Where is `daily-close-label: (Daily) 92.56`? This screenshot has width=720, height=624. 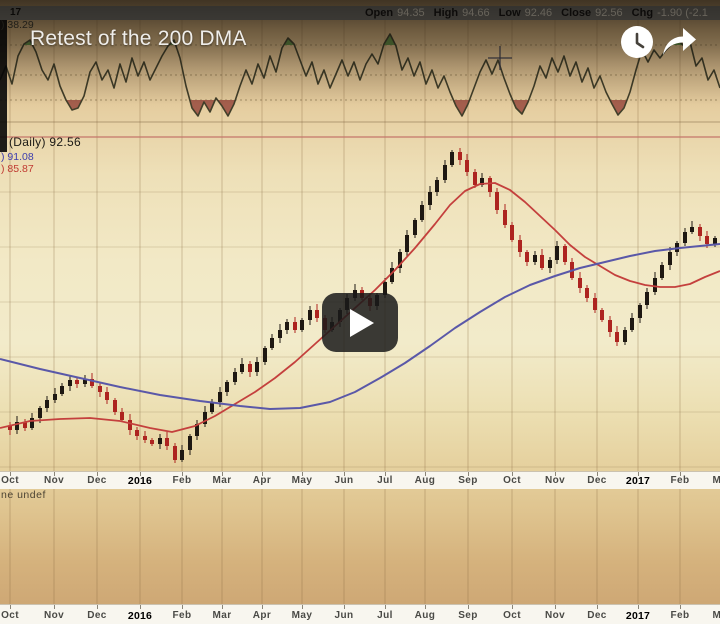 daily-close-label: (Daily) 92.56 is located at coordinates (45, 142).